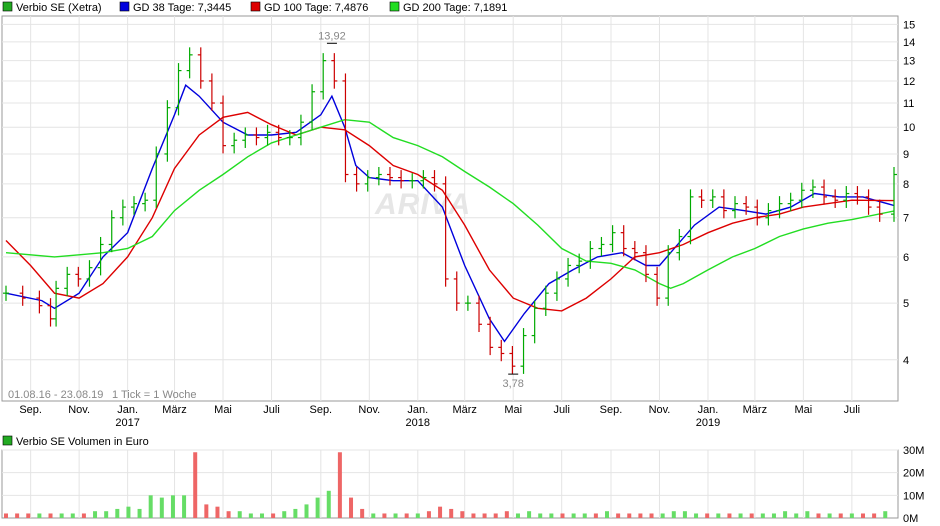 The image size is (940, 526). What do you see at coordinates (127, 423) in the screenshot?
I see `year-label: 2017` at bounding box center [127, 423].